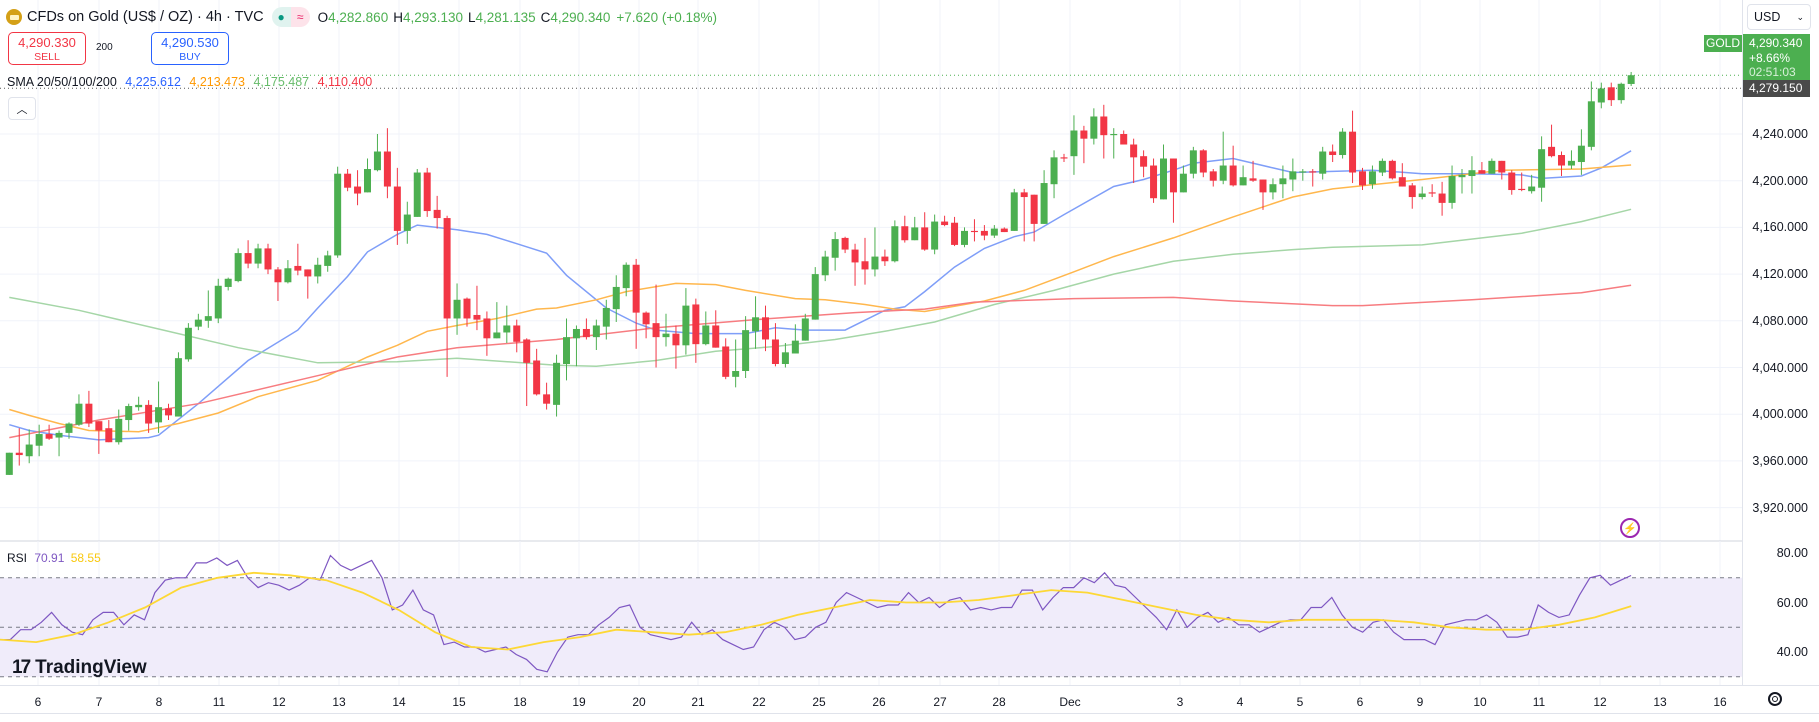 The image size is (1819, 722). What do you see at coordinates (1630, 528) in the screenshot?
I see `lightning-icon: ⚡` at bounding box center [1630, 528].